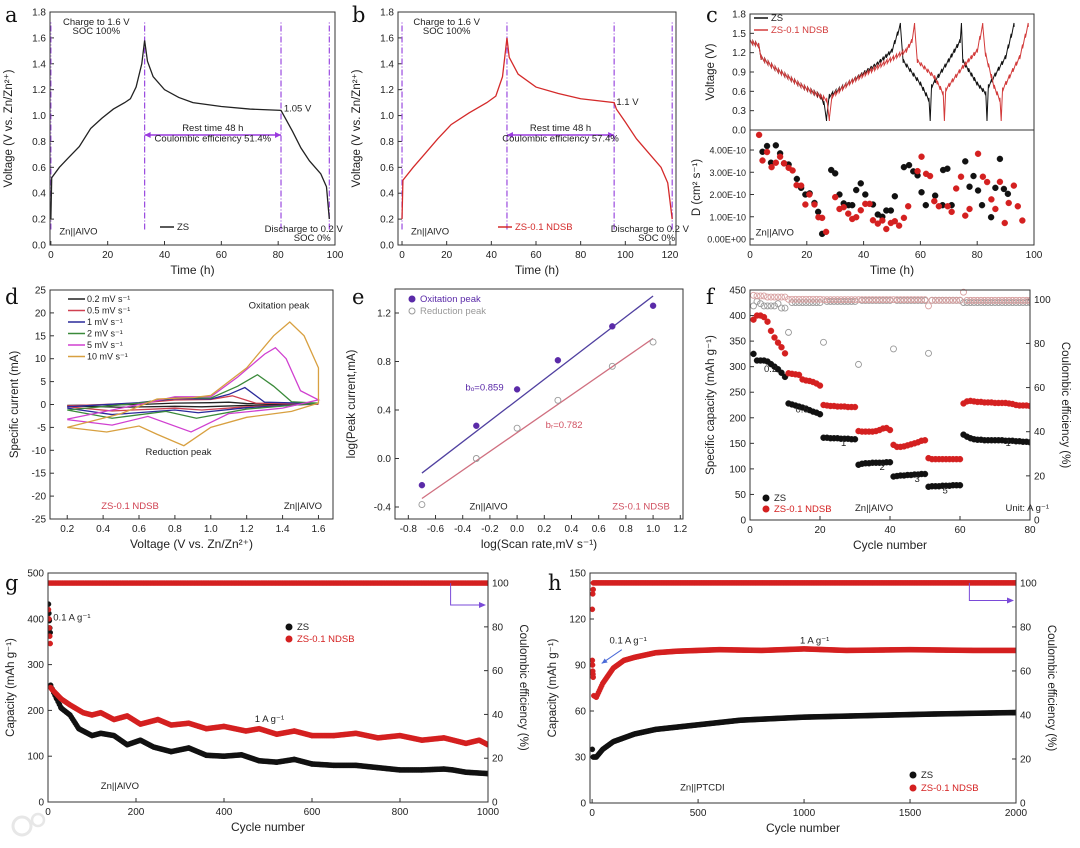  I want to click on y2-tick-label: 80, so click(1026, 627).